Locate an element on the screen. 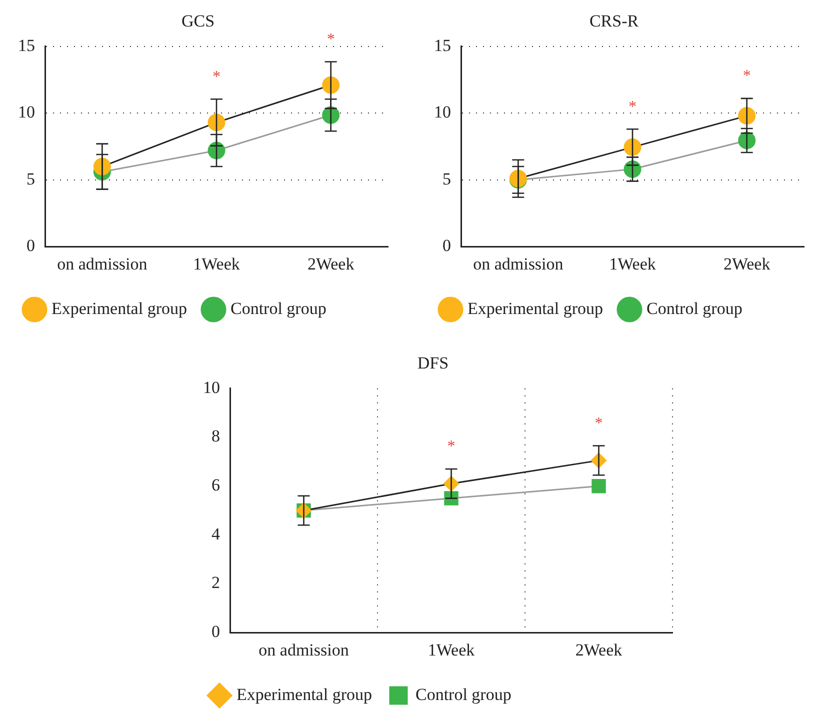 The width and height of the screenshot is (822, 726). y-tick-label: 4 is located at coordinates (216, 534).